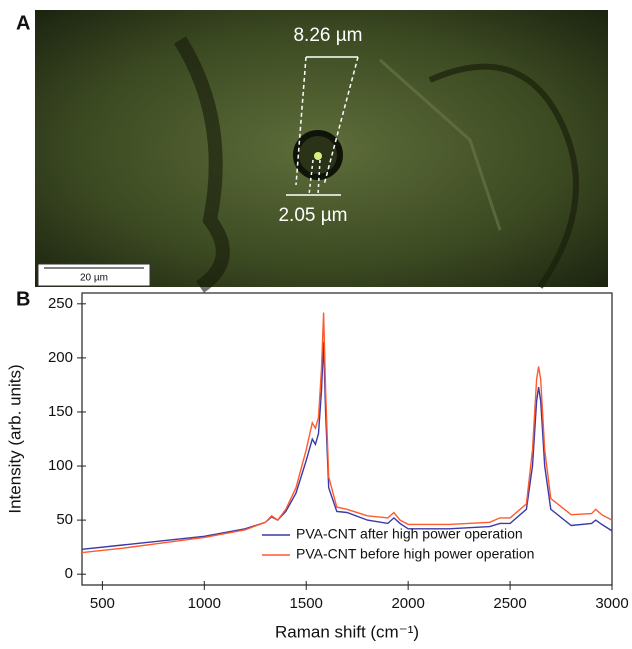  I want to click on y-tick-label: 150, so click(60, 411).